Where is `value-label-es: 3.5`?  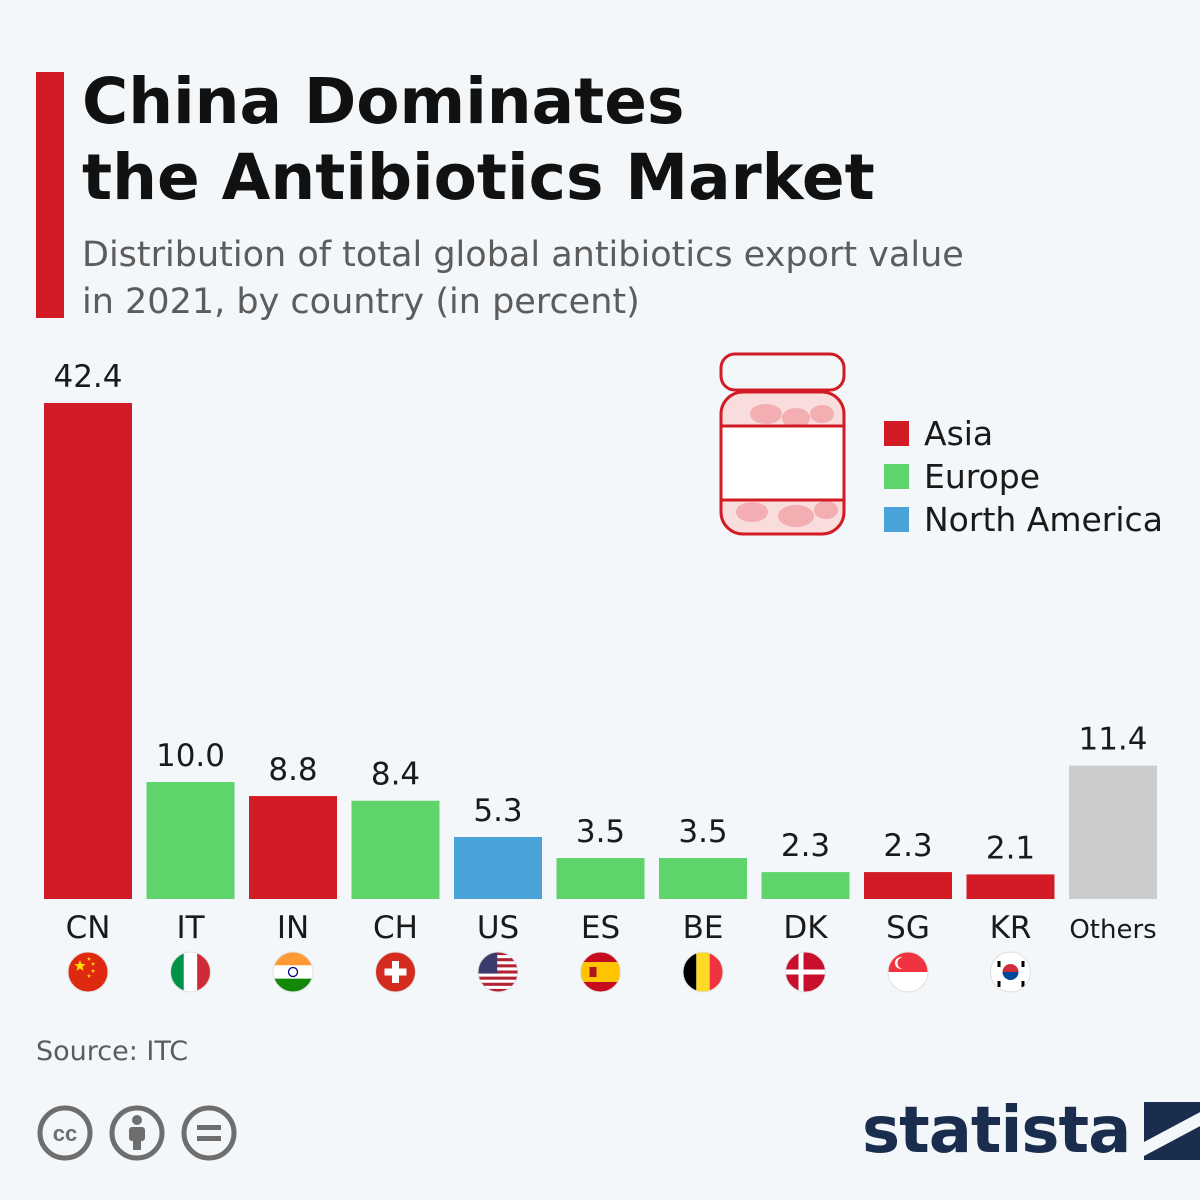
value-label-es: 3.5 is located at coordinates (600, 832).